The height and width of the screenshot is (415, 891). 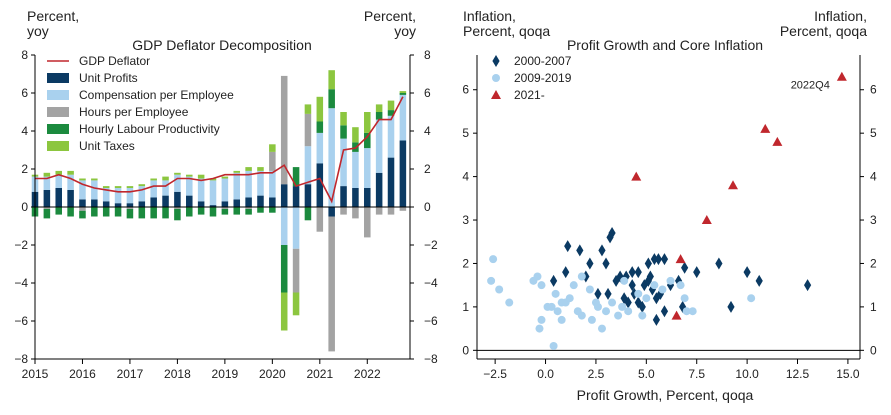 What do you see at coordinates (320, 127) in the screenshot?
I see `bar-hourly-labour-productivity-2021Q1` at bounding box center [320, 127].